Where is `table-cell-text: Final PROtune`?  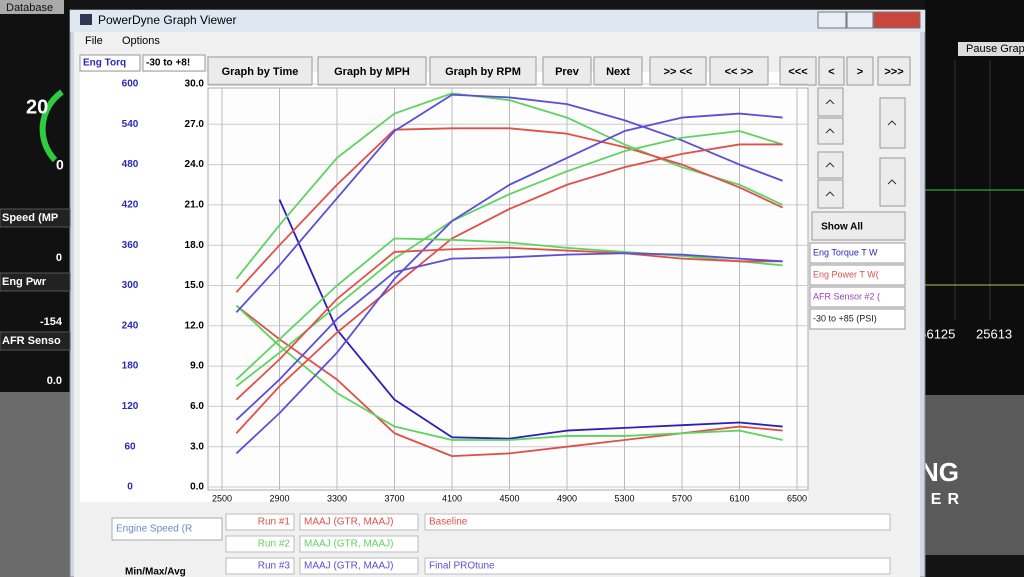
table-cell-text: Final PROtune is located at coordinates (462, 566).